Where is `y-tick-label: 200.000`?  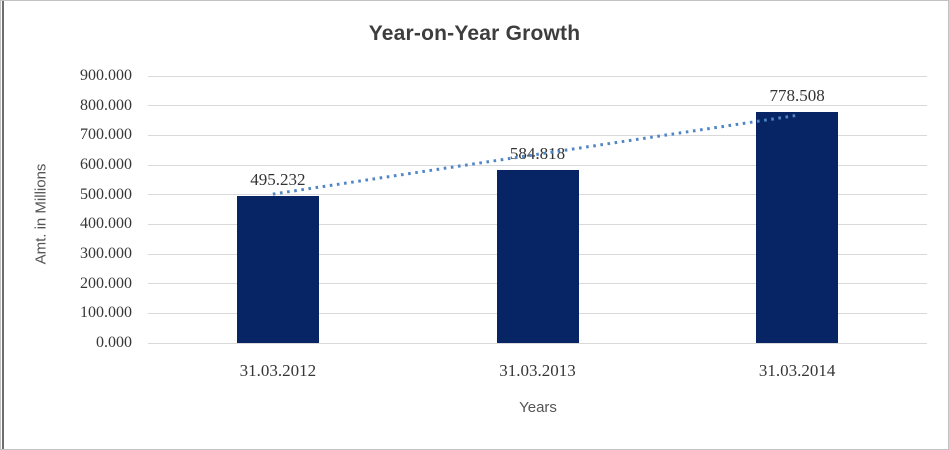 y-tick-label: 200.000 is located at coordinates (106, 283).